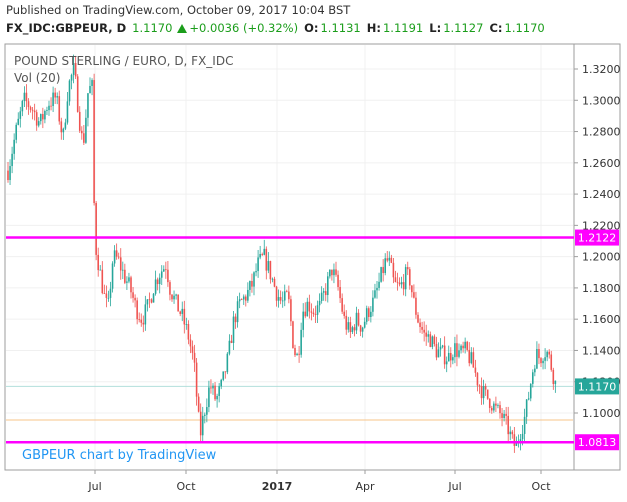 This screenshot has width=627, height=502. Describe the element at coordinates (601, 319) in the screenshot. I see `y-tick-label: 1.1600` at that location.